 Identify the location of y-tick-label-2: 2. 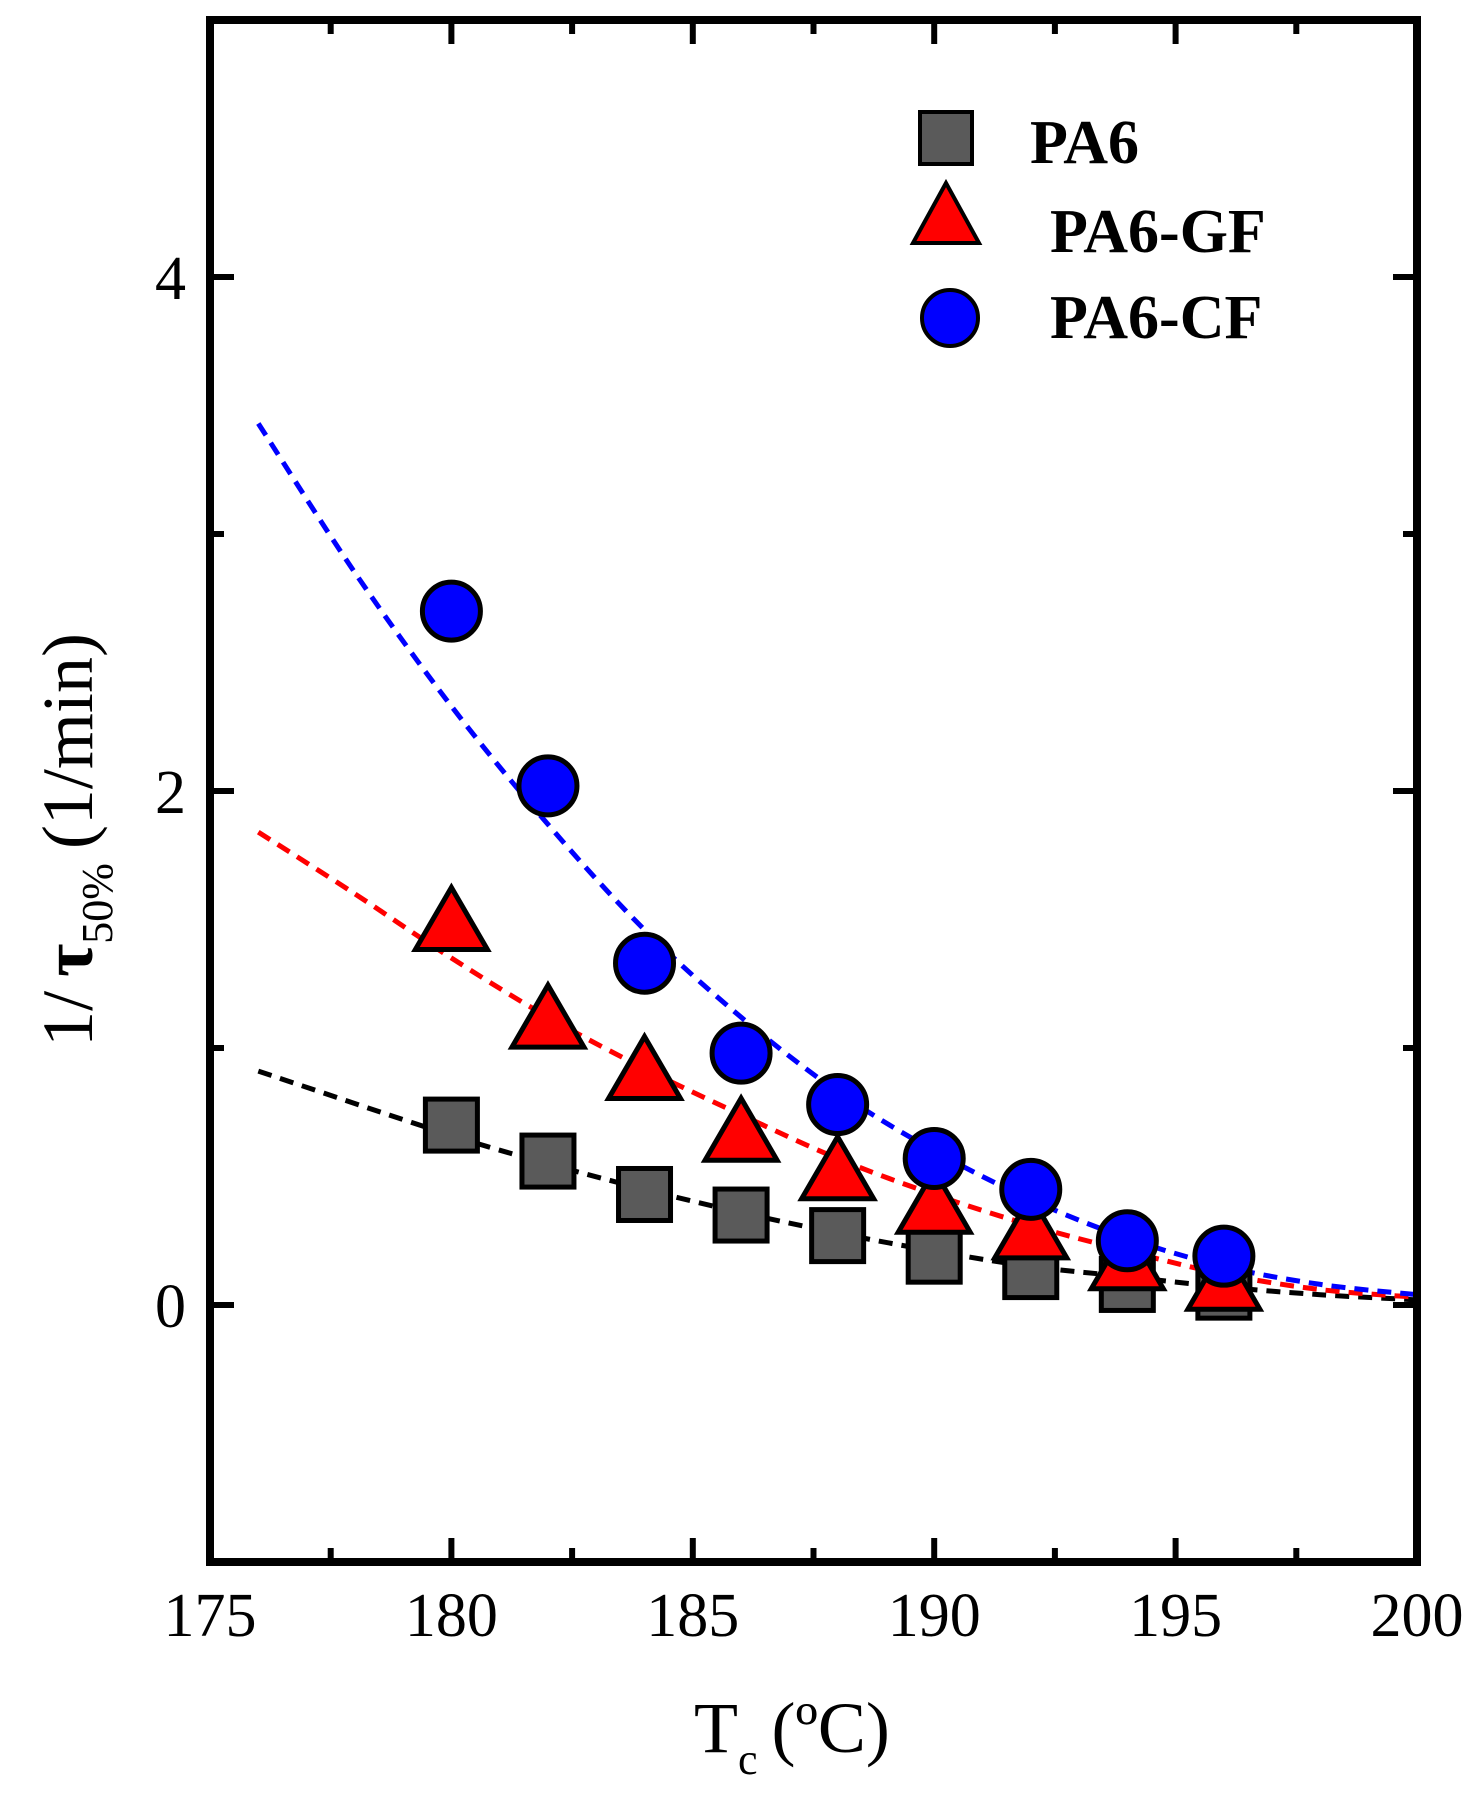
(170, 793).